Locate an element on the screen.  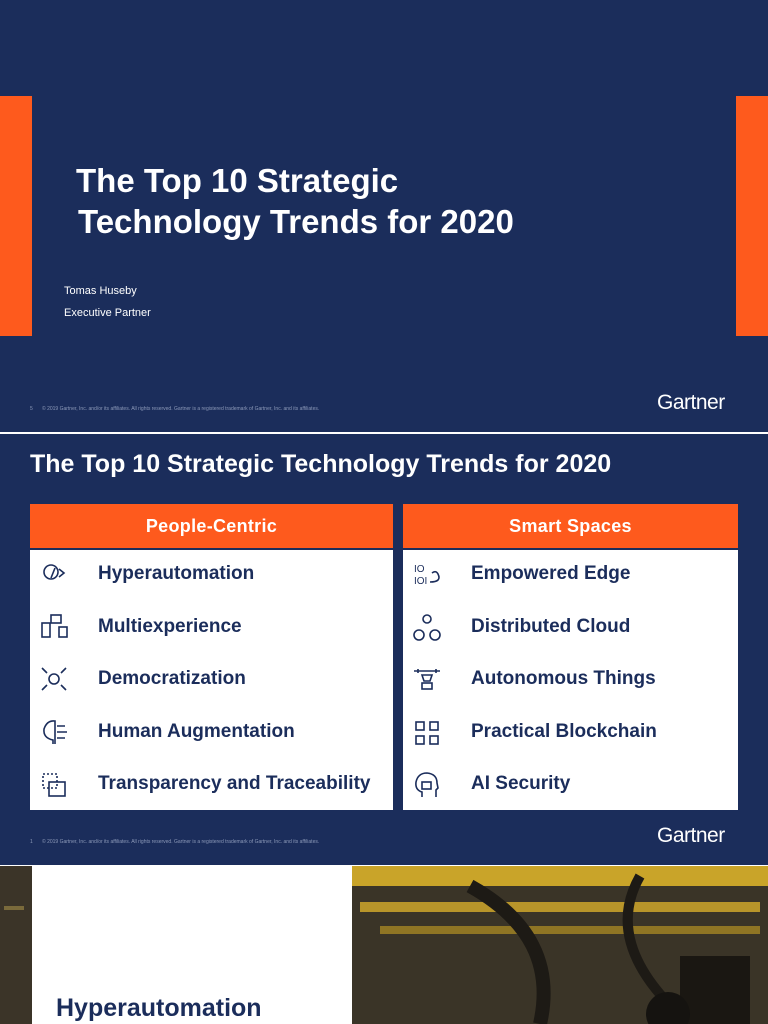
svg-text: IO is located at coordinates (419, 569).